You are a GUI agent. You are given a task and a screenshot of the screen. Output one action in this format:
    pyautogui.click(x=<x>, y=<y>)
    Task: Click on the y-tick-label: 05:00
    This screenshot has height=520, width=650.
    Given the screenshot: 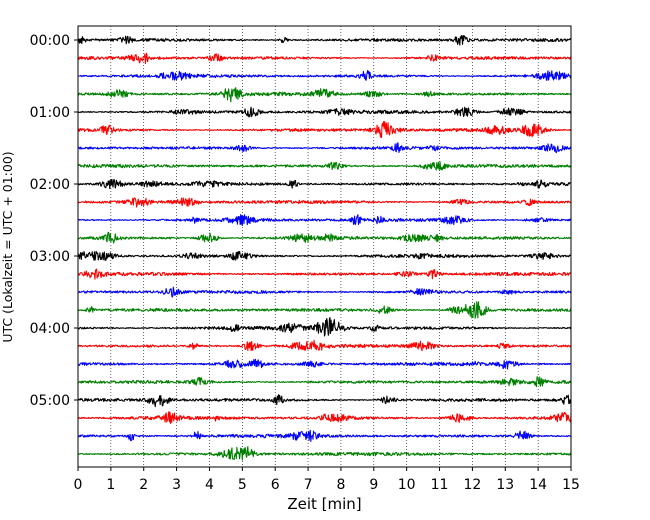 What is the action you would take?
    pyautogui.click(x=50, y=401)
    